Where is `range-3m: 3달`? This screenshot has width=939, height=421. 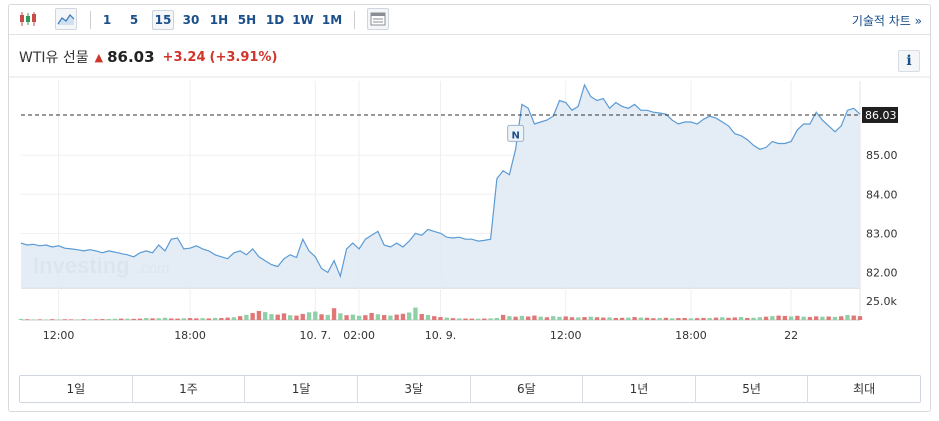 range-3m: 3달 is located at coordinates (414, 389).